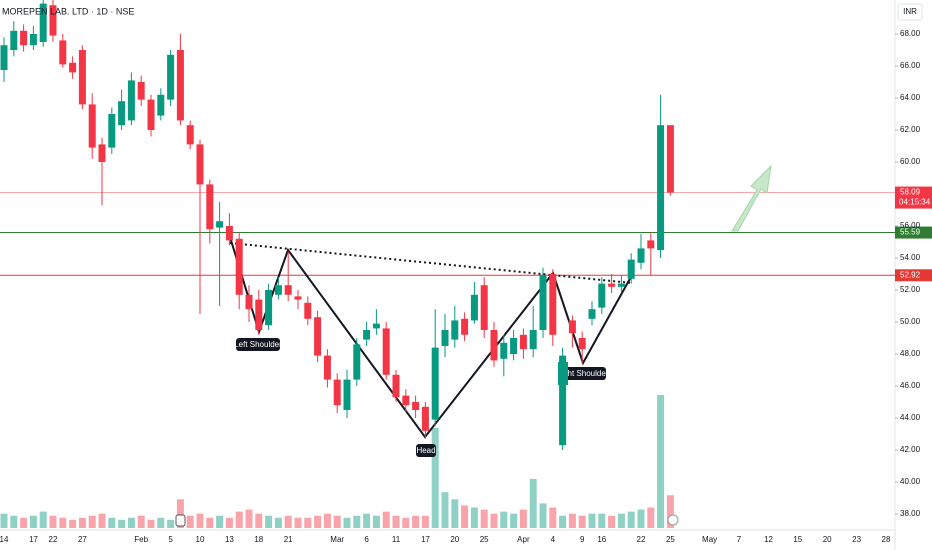 This screenshot has height=550, width=932. I want to click on x-tick-label: 23, so click(856, 539).